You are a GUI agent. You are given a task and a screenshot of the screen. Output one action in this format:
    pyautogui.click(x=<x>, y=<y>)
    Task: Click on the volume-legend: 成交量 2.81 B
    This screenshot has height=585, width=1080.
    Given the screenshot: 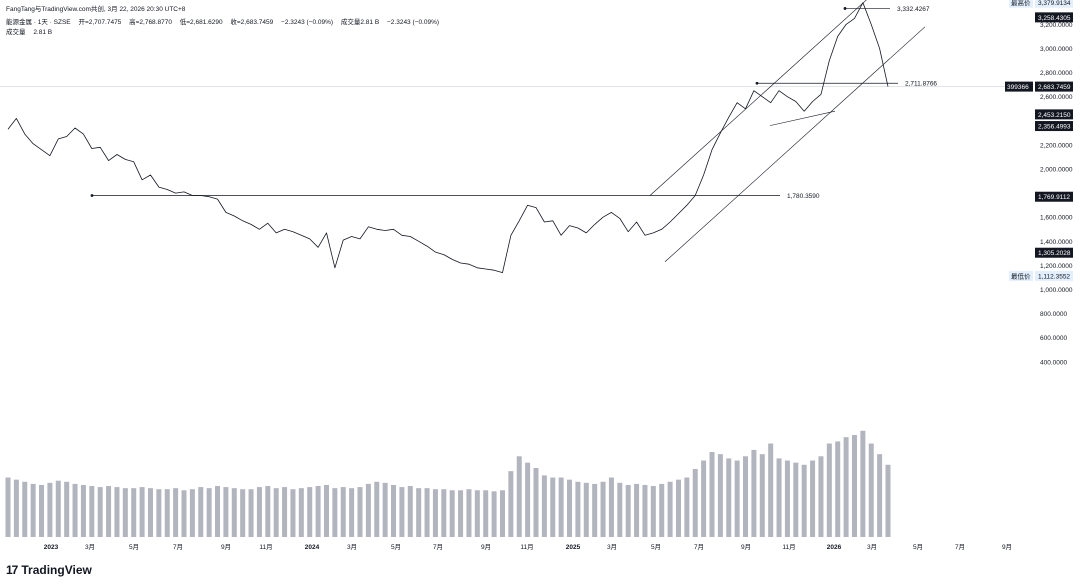 What is the action you would take?
    pyautogui.click(x=32, y=31)
    